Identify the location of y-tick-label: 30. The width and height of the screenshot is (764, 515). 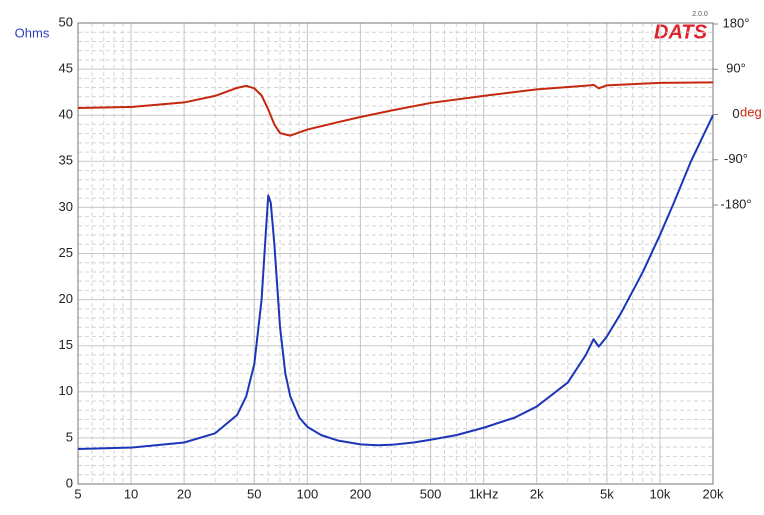
(66, 206).